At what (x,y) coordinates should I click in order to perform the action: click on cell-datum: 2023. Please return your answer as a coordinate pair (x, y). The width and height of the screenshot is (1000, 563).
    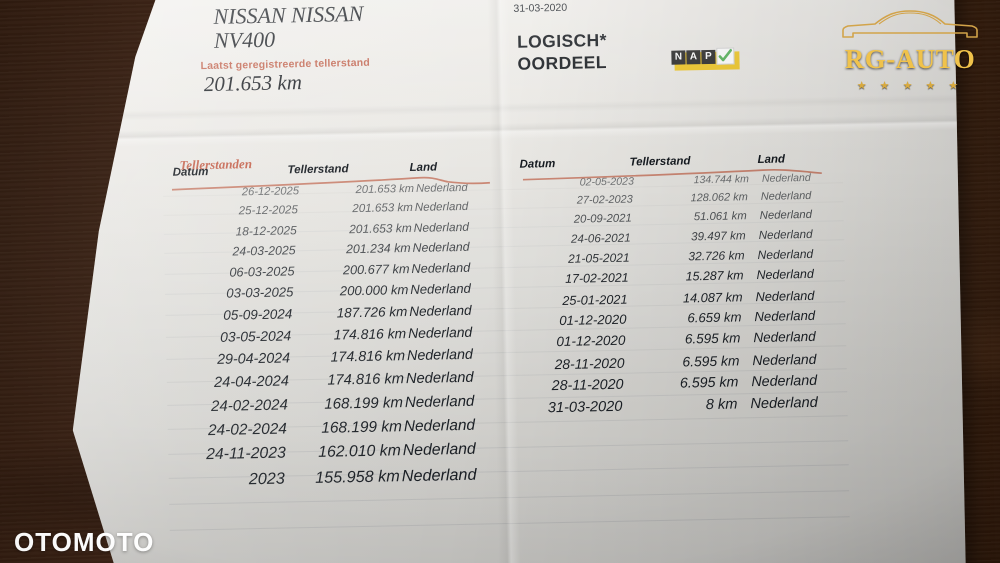
    Looking at the image, I should click on (266, 479).